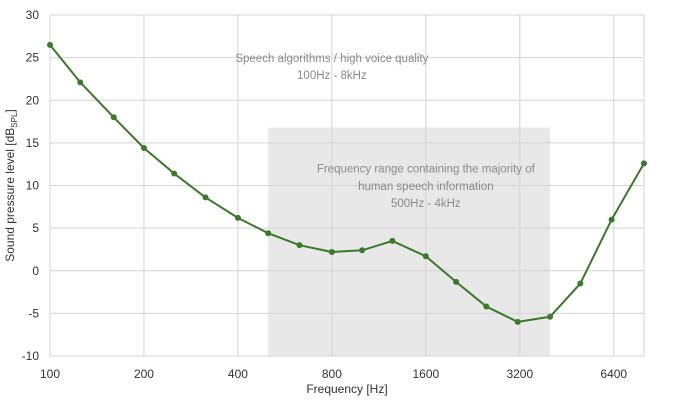  Describe the element at coordinates (33, 15) in the screenshot. I see `y-tick-label: 30` at that location.